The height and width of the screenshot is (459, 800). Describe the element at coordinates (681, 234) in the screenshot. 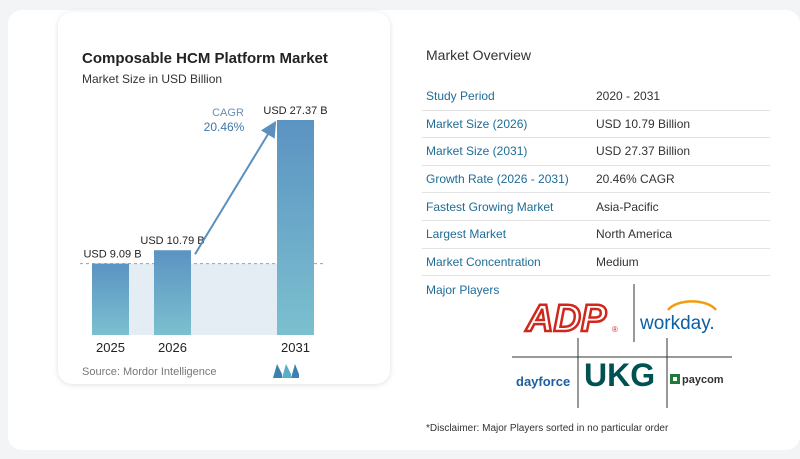

I see `row-value: North America` at that location.